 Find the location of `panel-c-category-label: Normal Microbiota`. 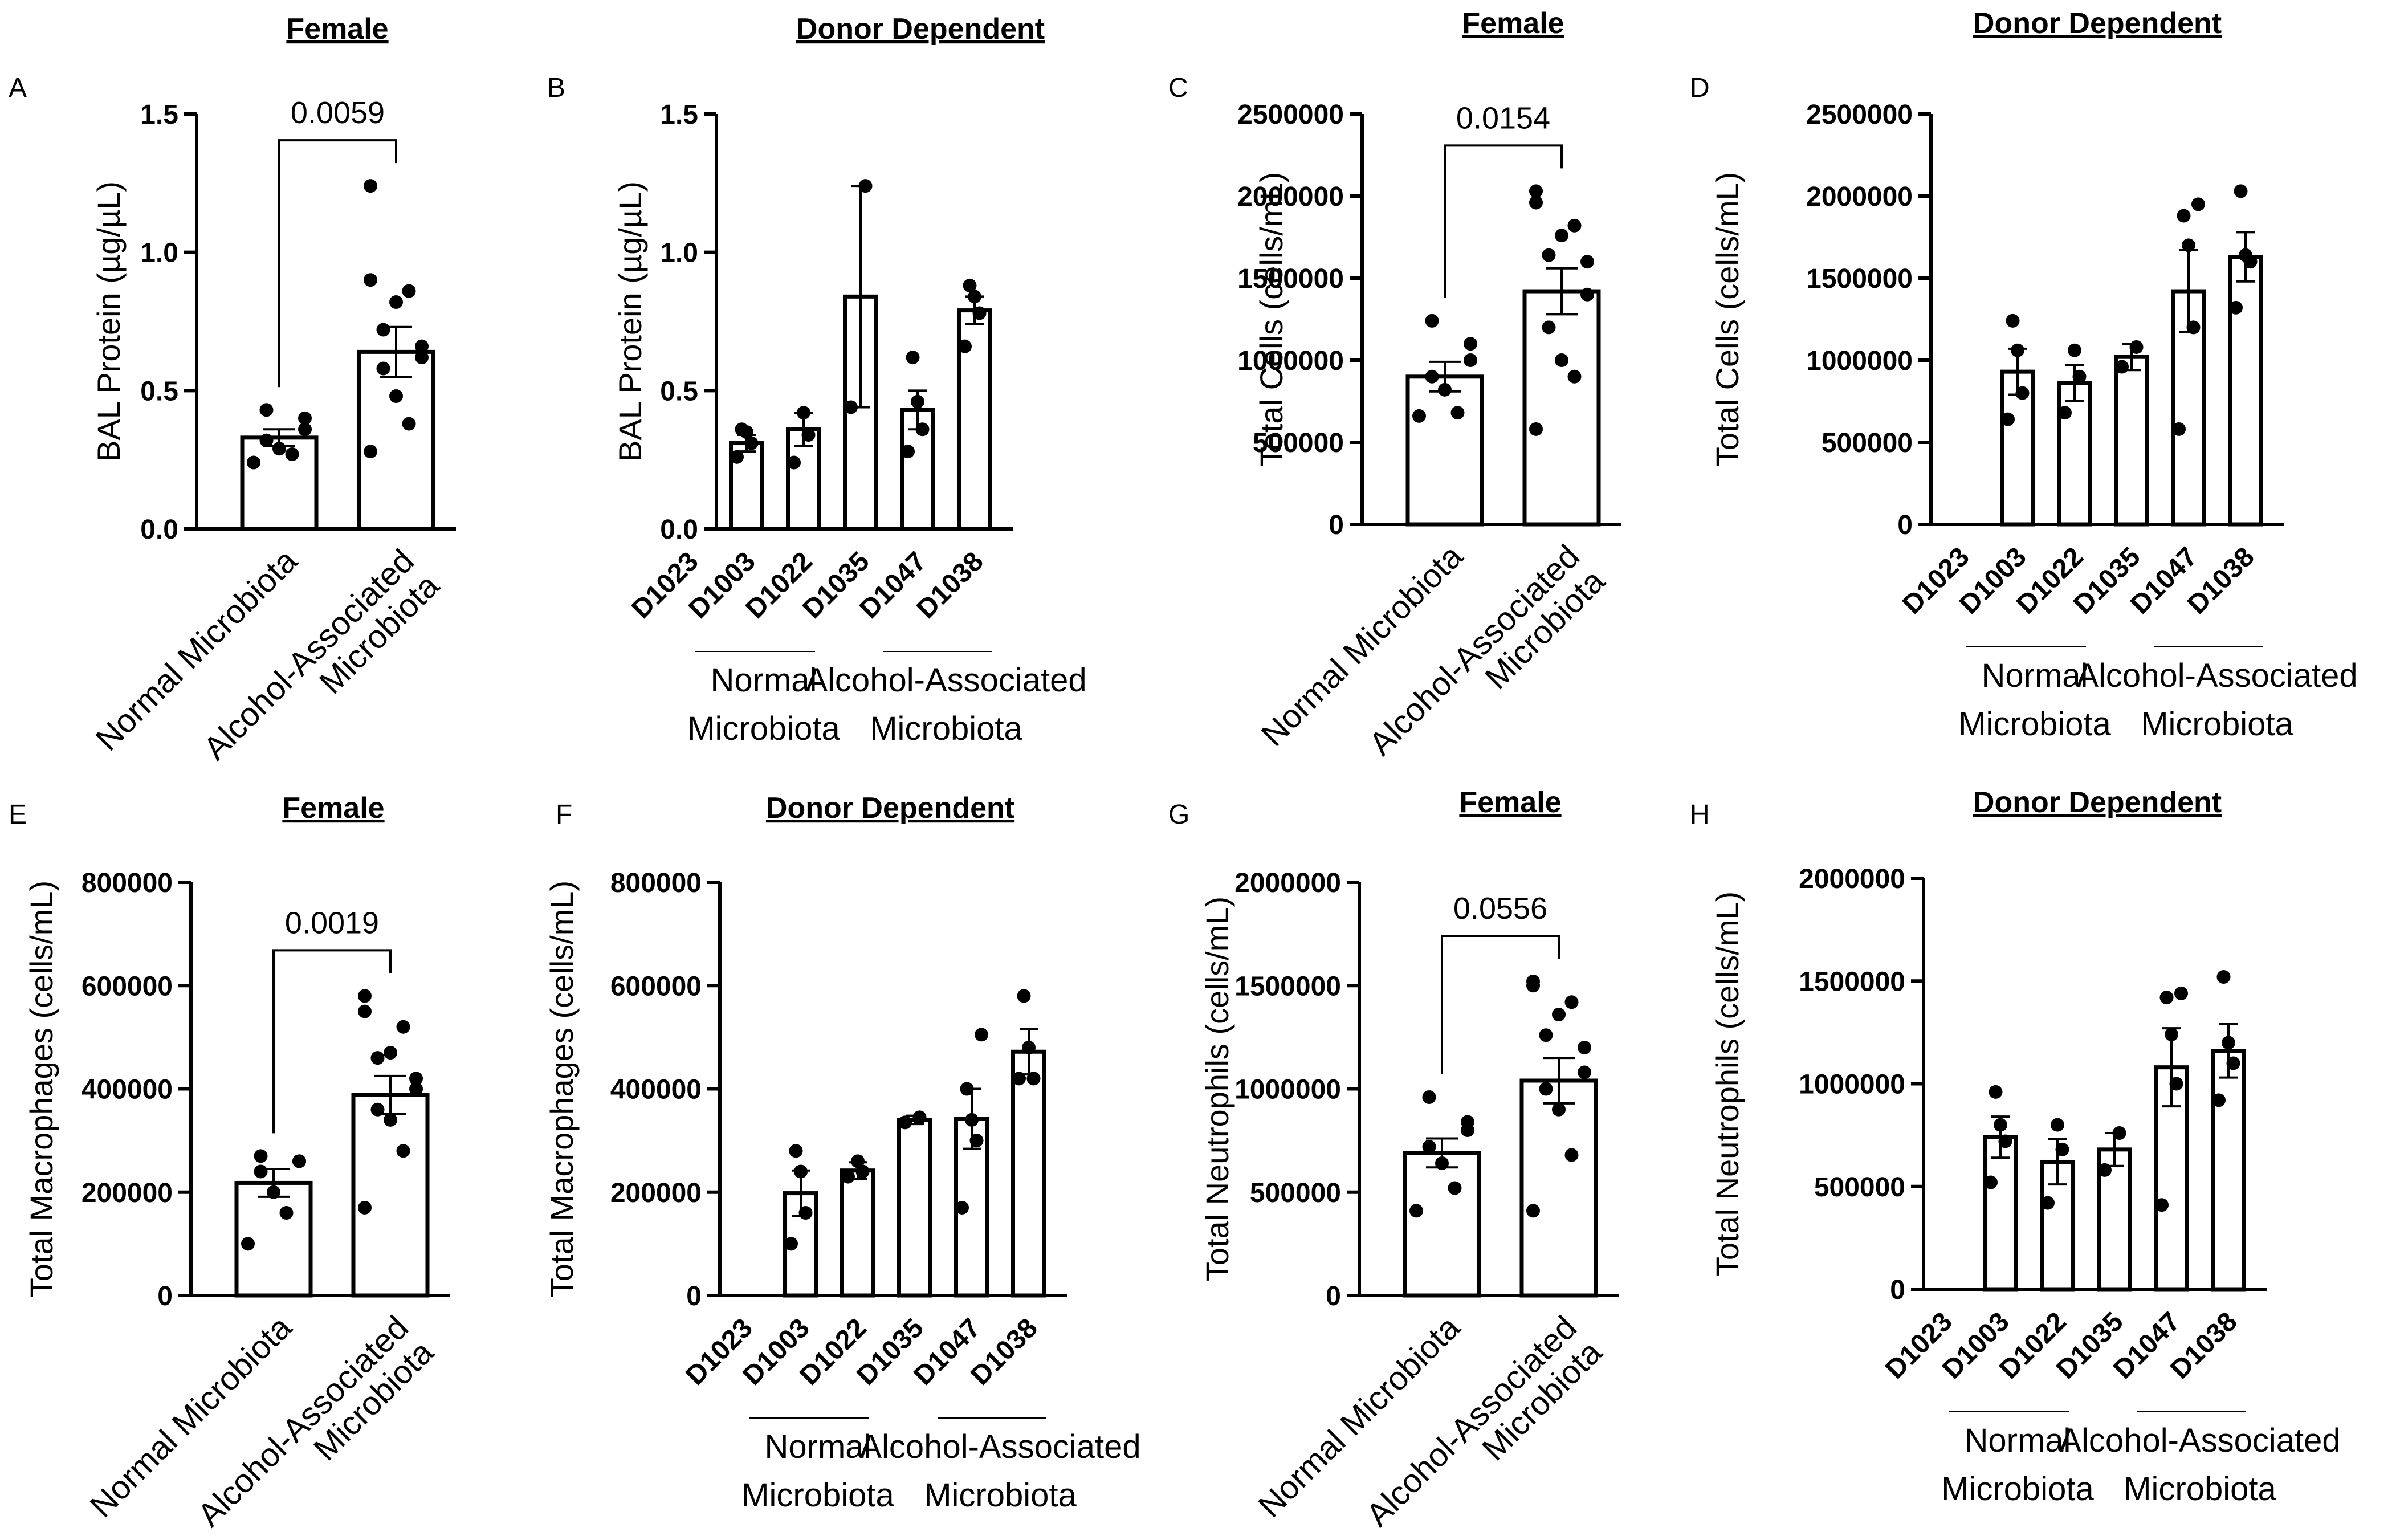

panel-c-category-label: Normal Microbiota is located at coordinates (1362, 645).